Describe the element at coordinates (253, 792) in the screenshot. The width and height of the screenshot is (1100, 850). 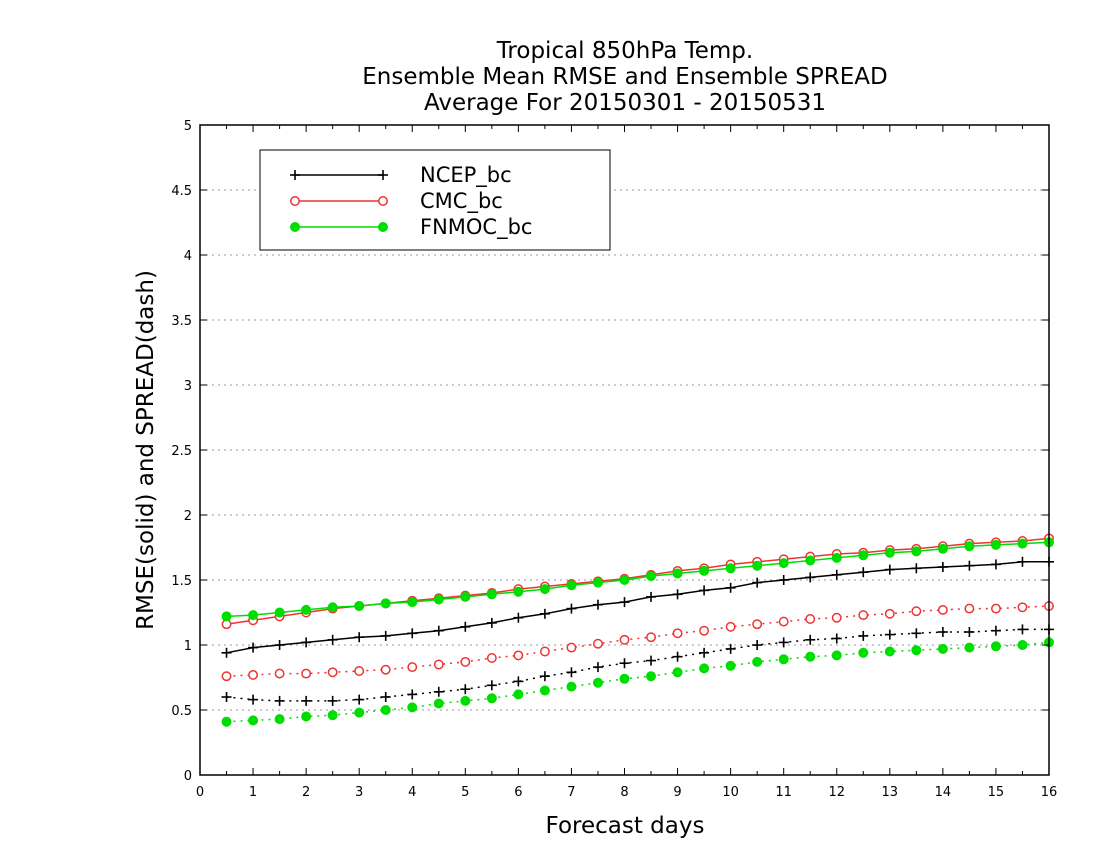
I see `x-tick-label: 1` at that location.